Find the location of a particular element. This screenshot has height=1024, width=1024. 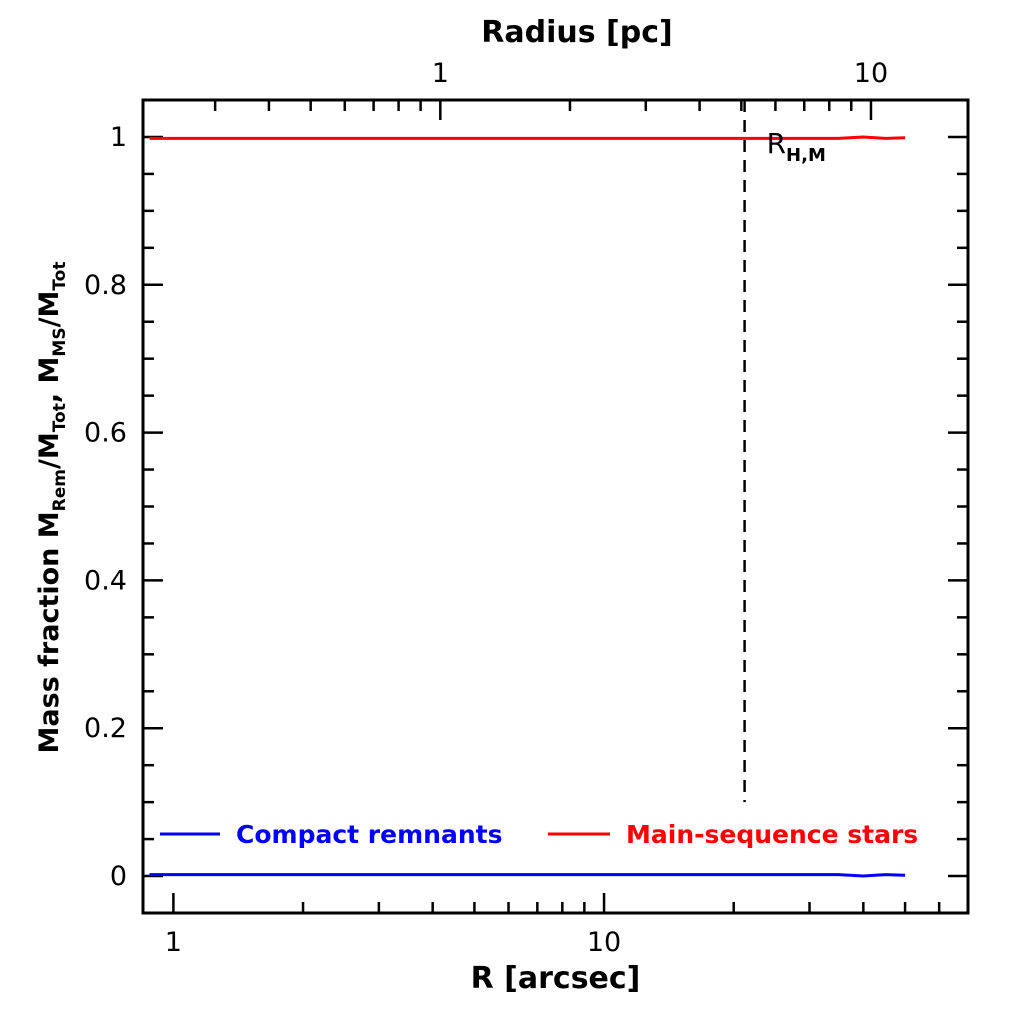

legend-label-0: Compact remnants is located at coordinates (369, 834).